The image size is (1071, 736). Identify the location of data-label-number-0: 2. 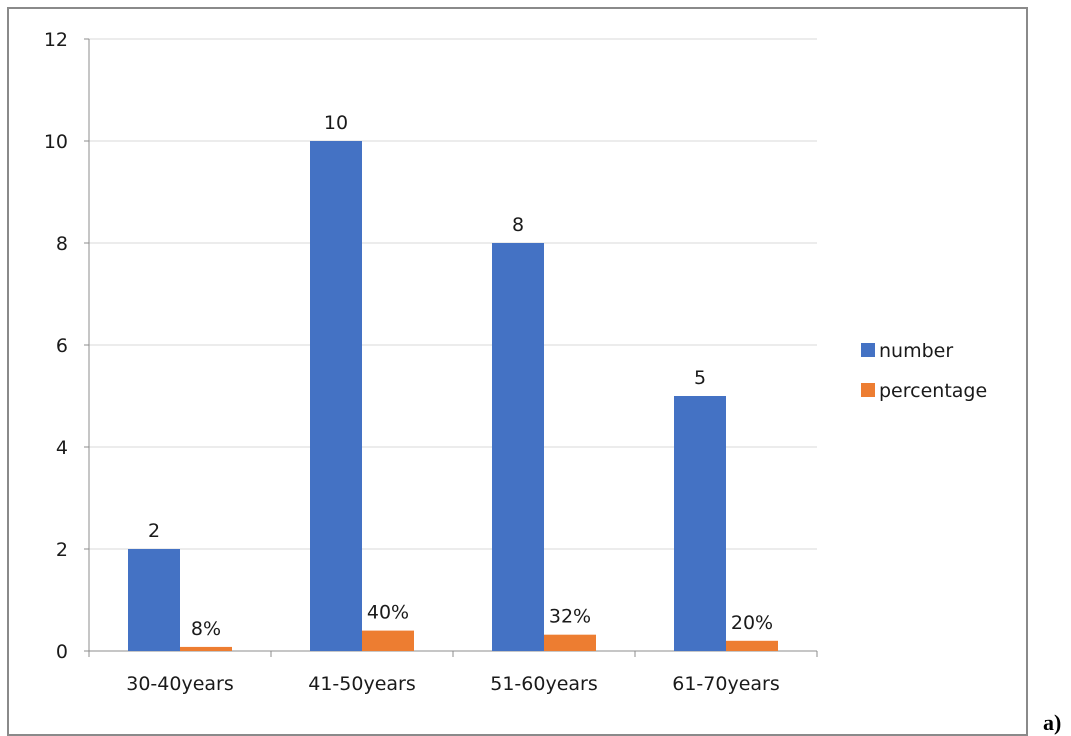
(154, 531).